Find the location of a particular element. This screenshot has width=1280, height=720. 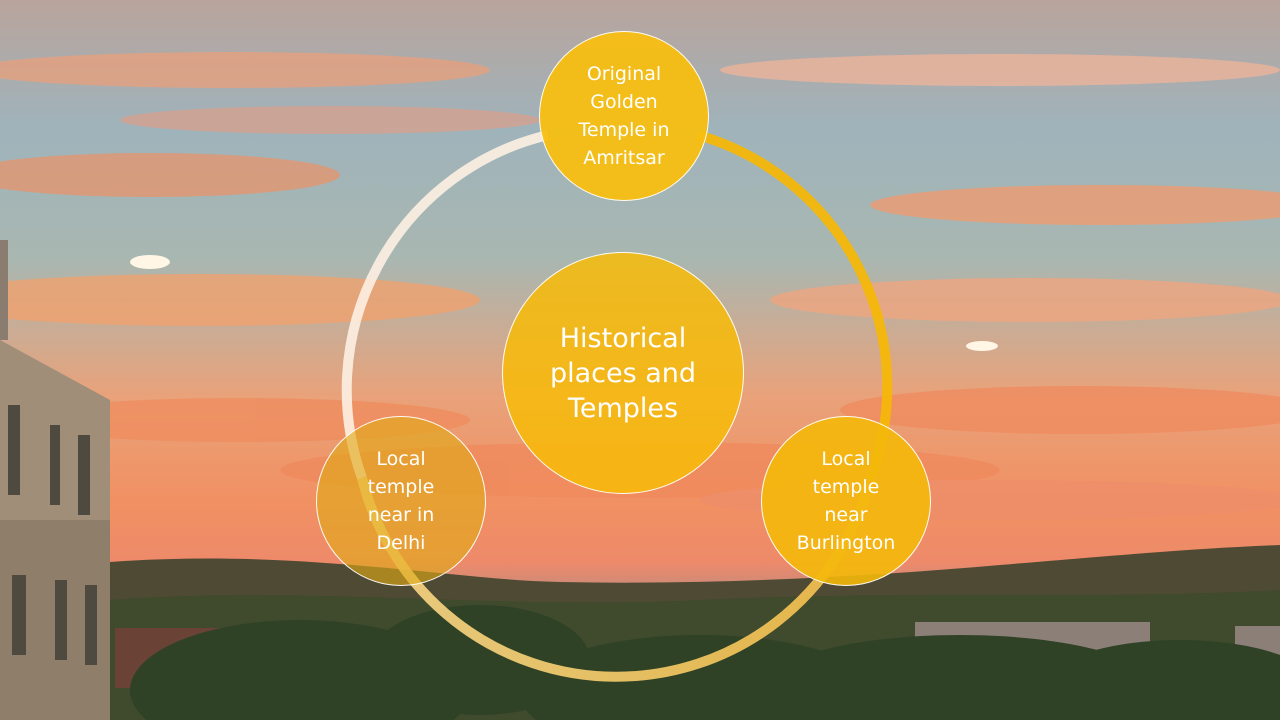

node-line: Amritsar is located at coordinates (624, 158).